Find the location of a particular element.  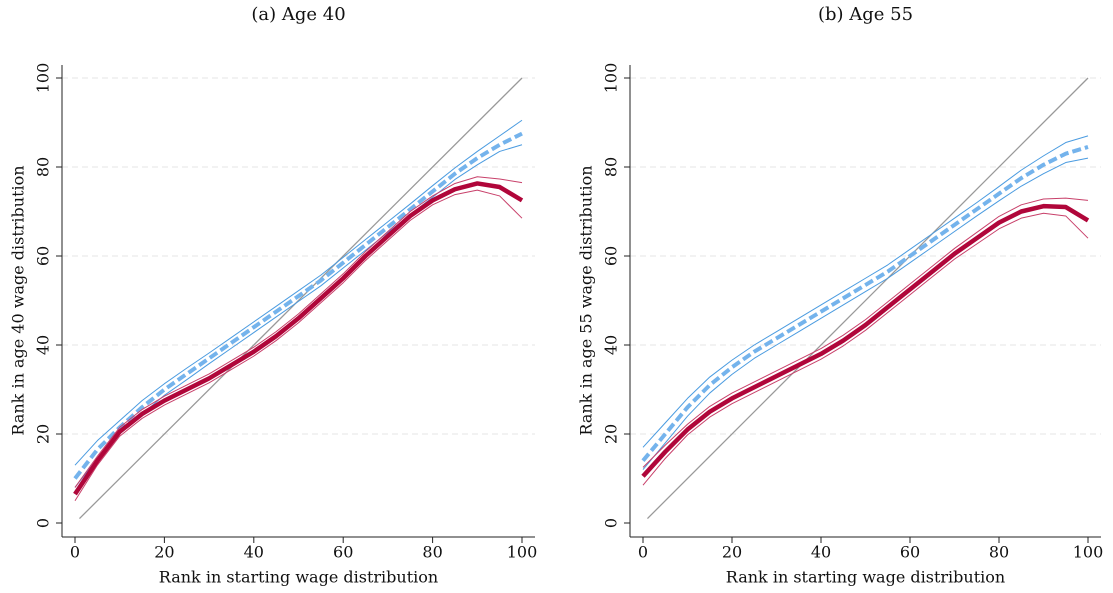

chart-title: (b) Age 55 is located at coordinates (865, 14).